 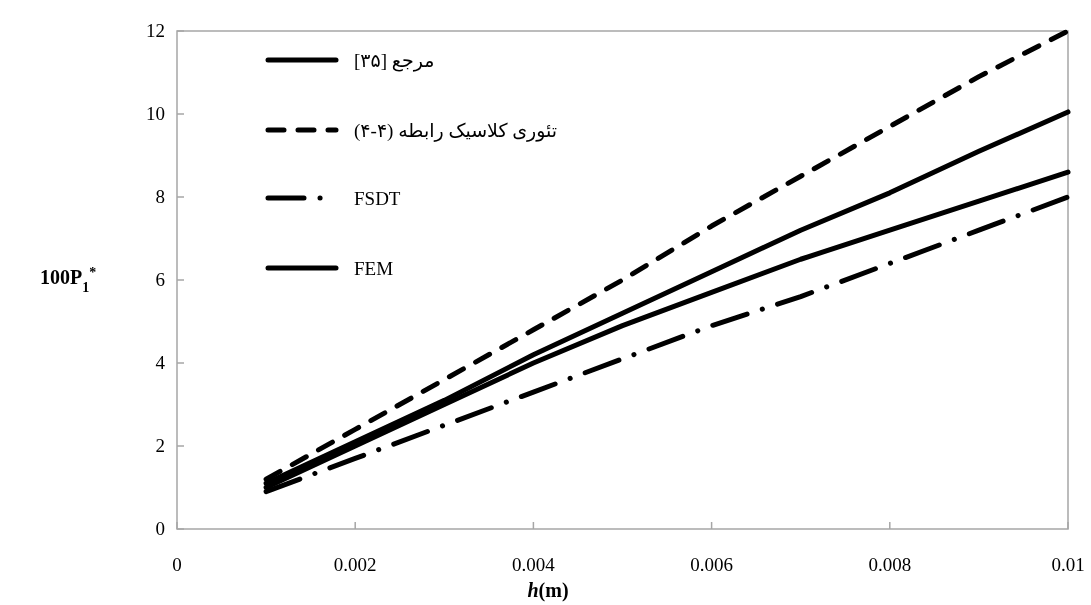 I want to click on x-tick-label: 0.008, so click(x=890, y=564).